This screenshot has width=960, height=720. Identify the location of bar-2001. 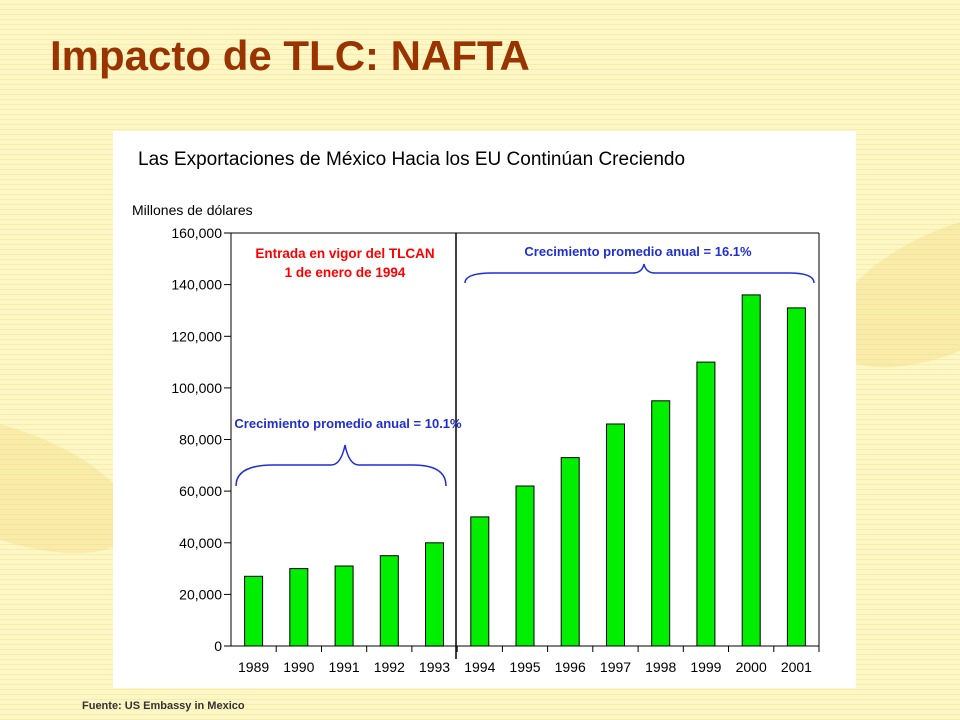
(796, 477).